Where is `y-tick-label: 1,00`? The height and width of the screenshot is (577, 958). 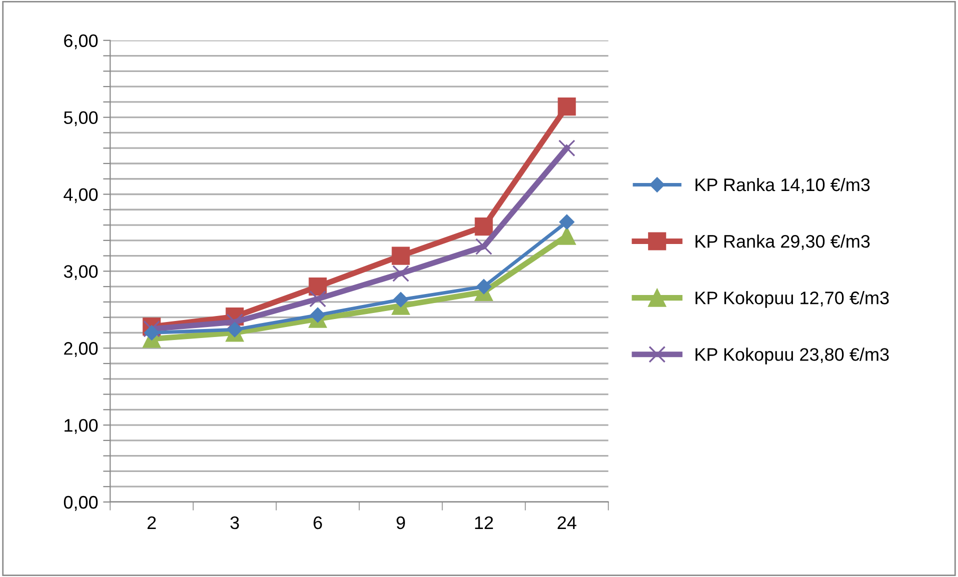
y-tick-label: 1,00 is located at coordinates (81, 426).